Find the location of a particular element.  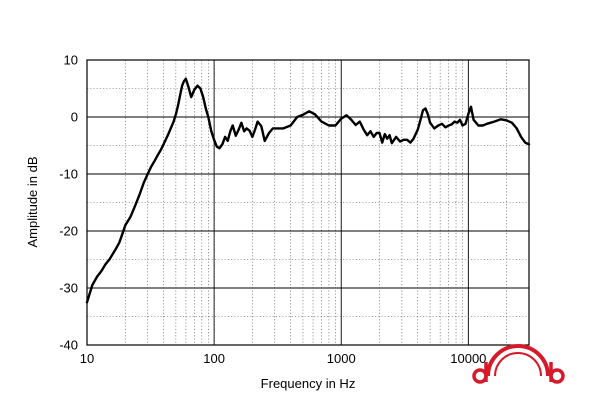

y-tick-label: 10 is located at coordinates (71, 60).